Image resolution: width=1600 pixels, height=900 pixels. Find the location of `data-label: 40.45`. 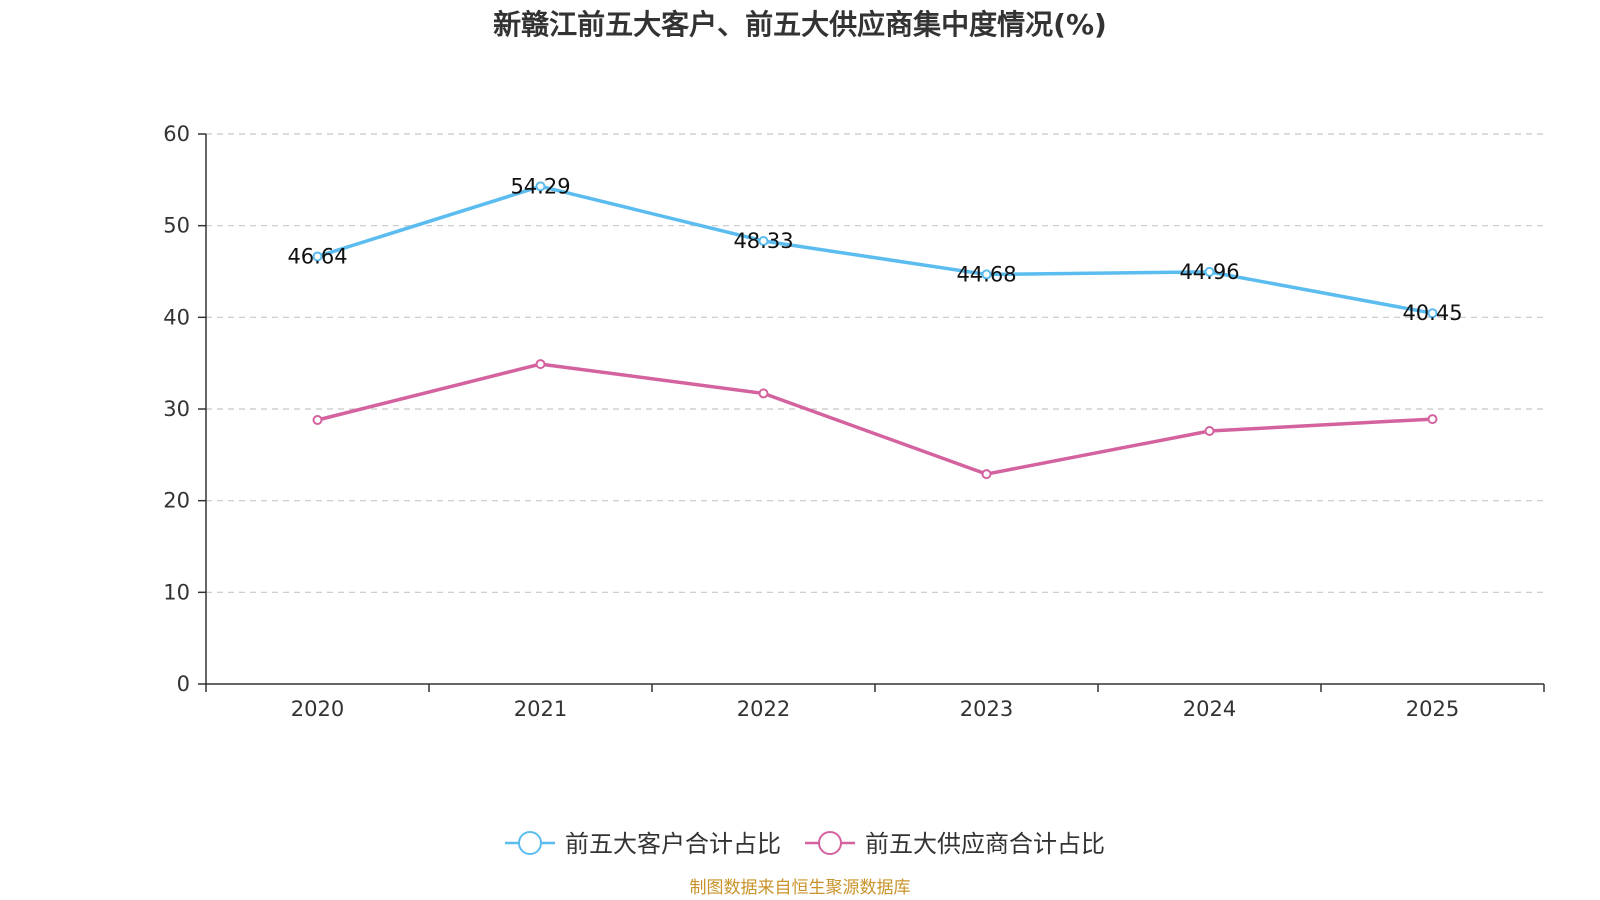

data-label: 40.45 is located at coordinates (1432, 313).